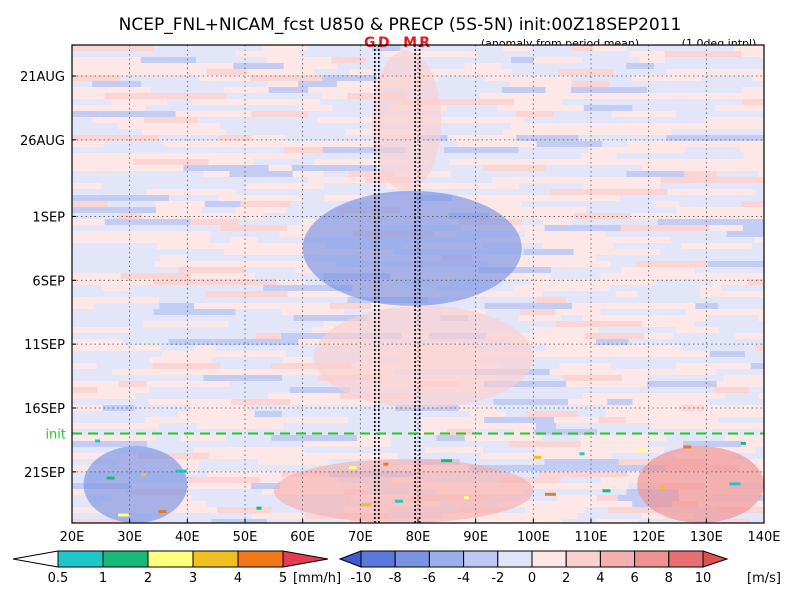 Image resolution: width=800 pixels, height=600 pixels. I want to click on anomaly-region, so click(135, 484).